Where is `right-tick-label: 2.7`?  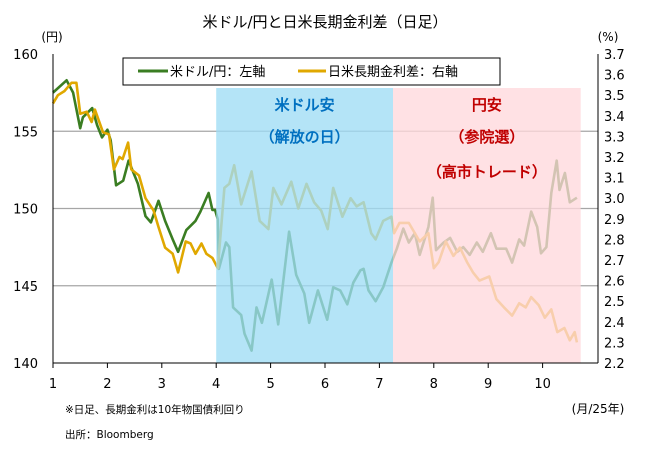
right-tick-label: 2.7 is located at coordinates (614, 261).